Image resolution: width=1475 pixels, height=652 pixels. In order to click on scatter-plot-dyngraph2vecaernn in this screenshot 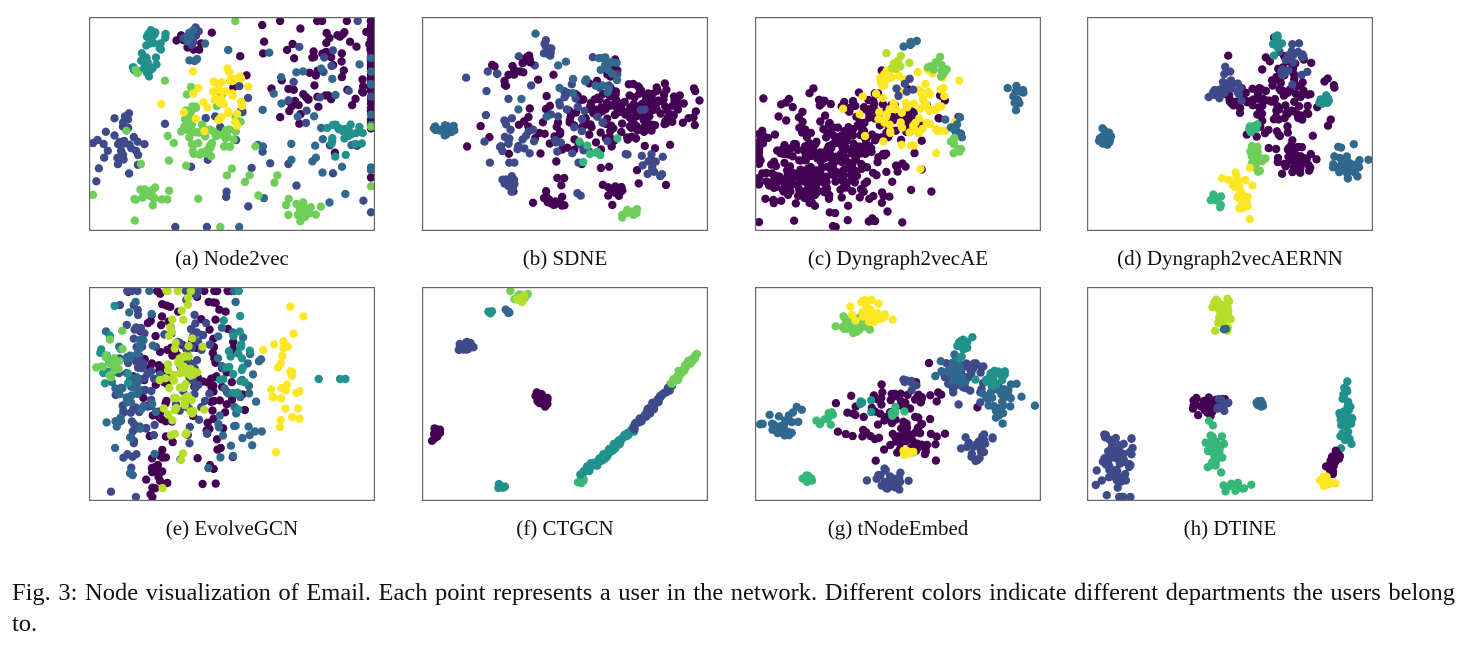, I will do `click(1230, 124)`.